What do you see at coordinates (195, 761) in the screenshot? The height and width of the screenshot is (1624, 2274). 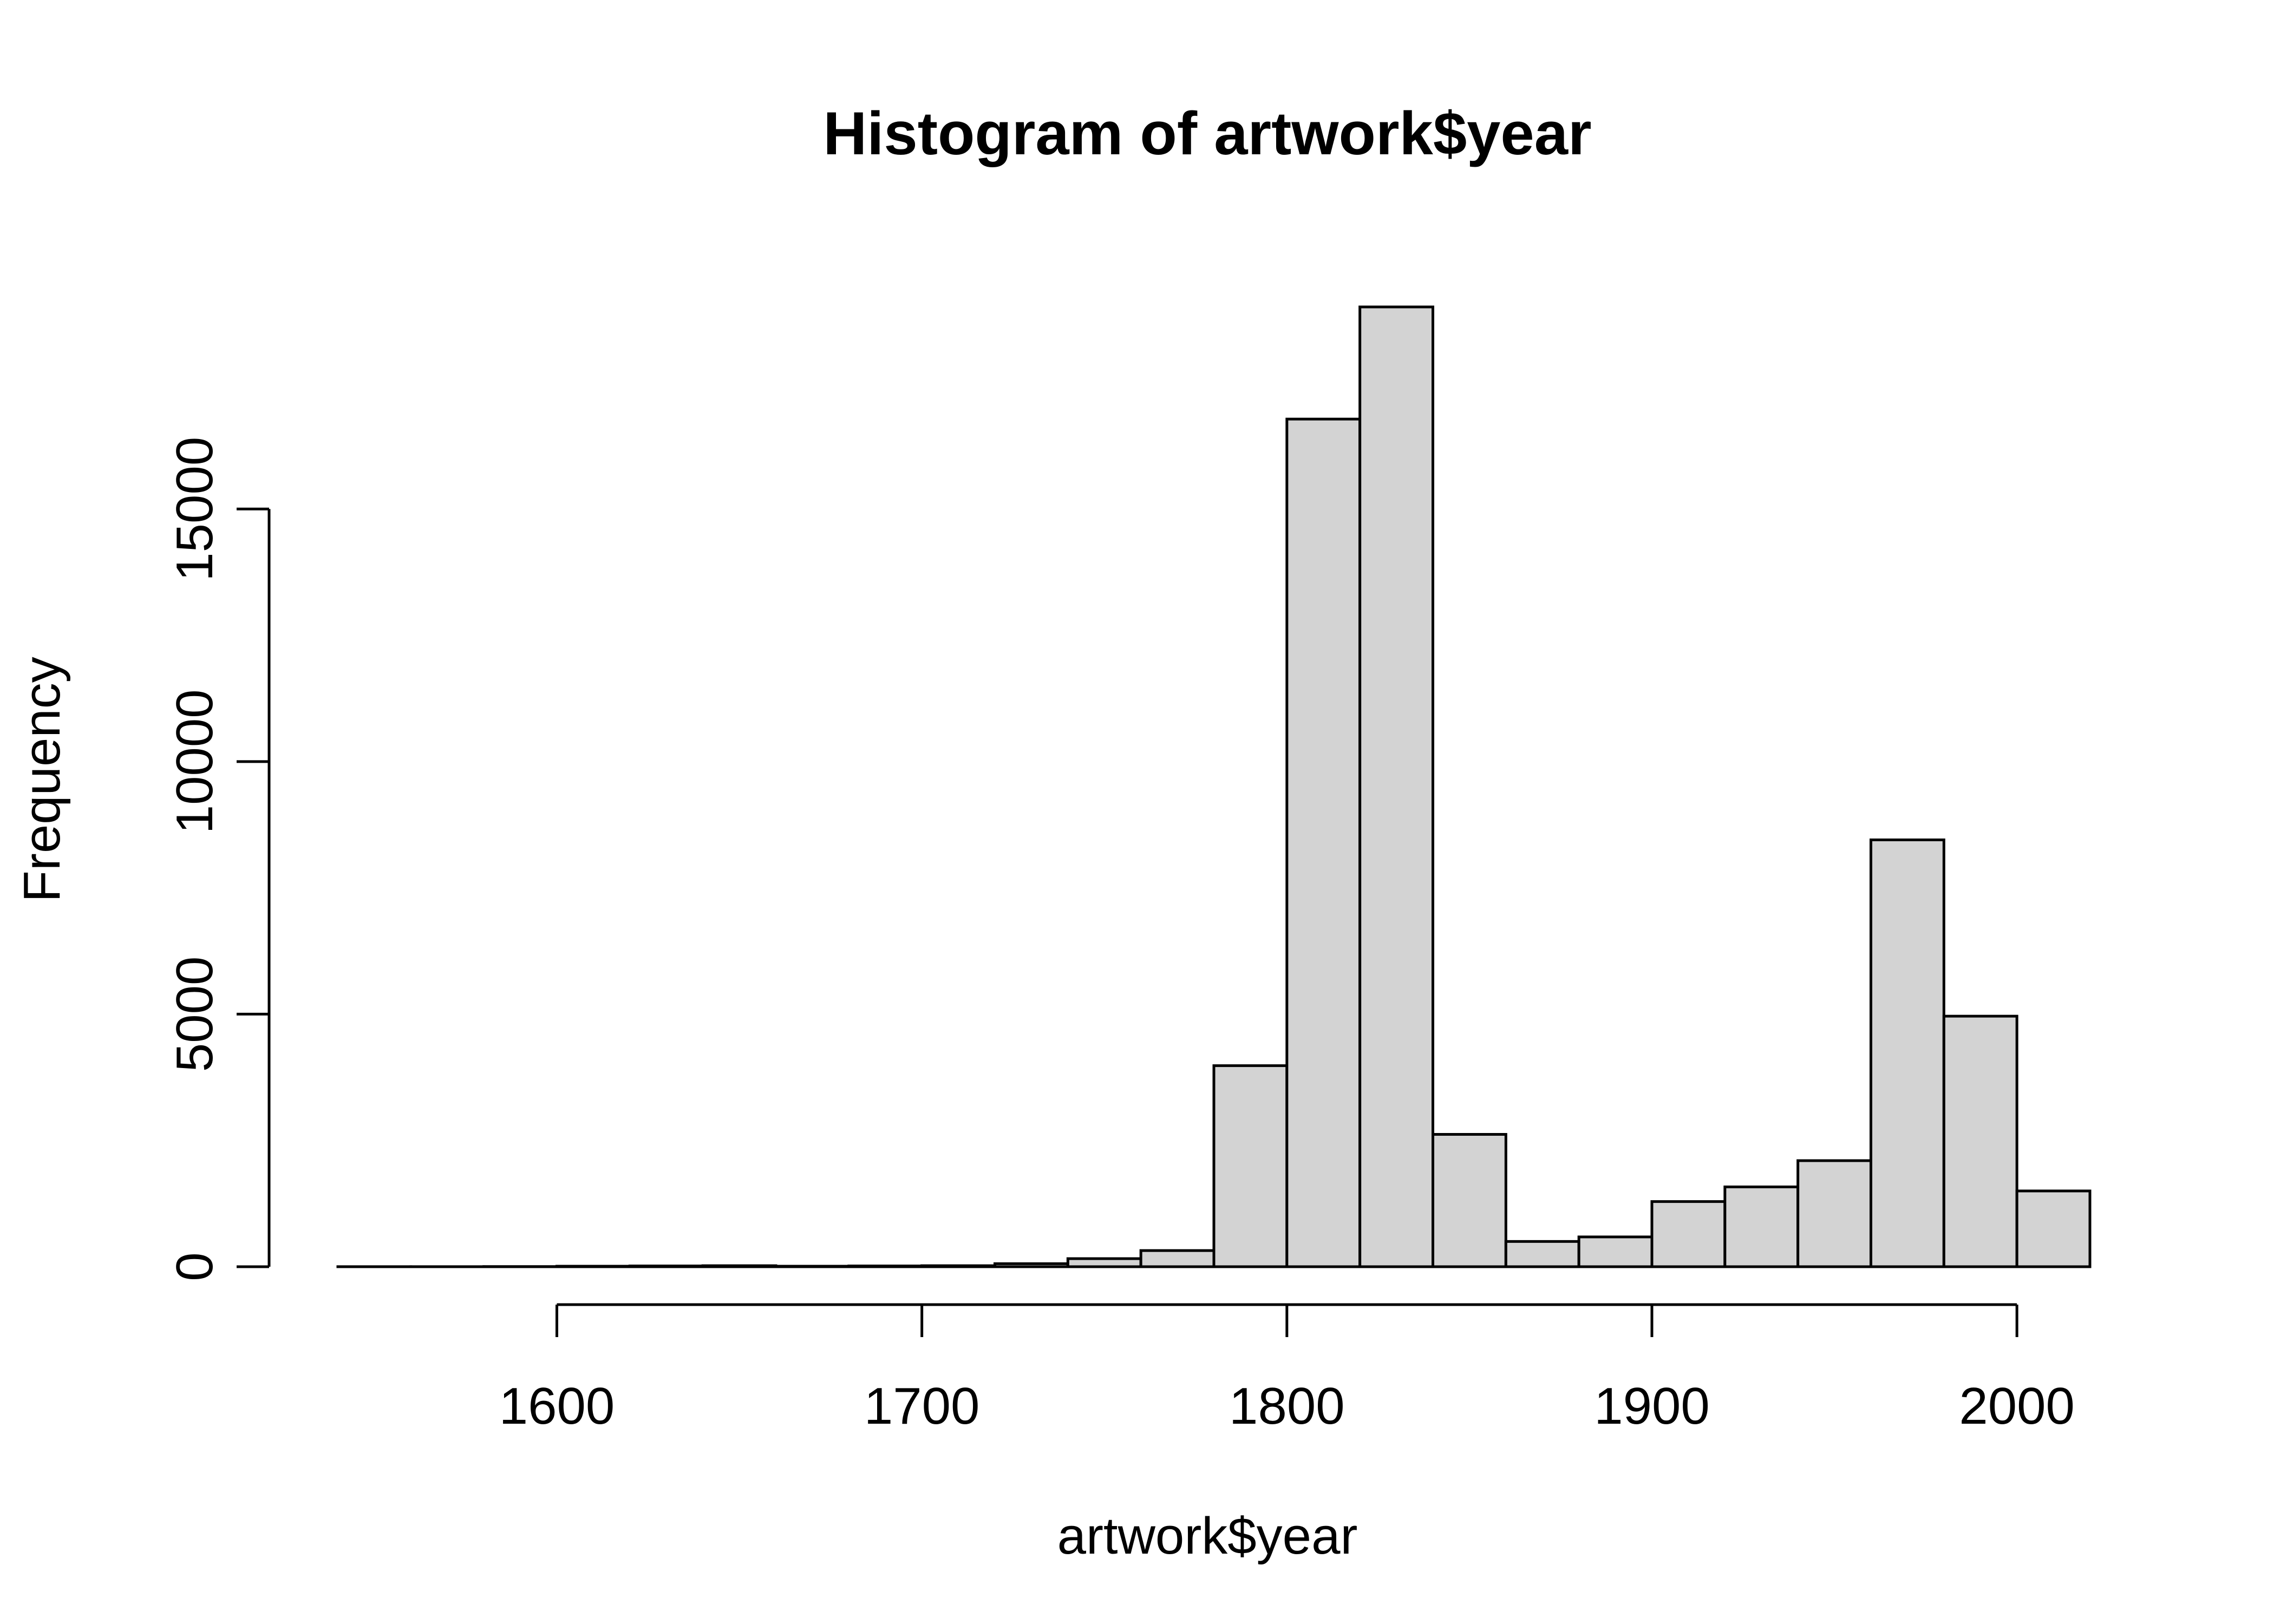 I see `y-tick-label: 10000` at bounding box center [195, 761].